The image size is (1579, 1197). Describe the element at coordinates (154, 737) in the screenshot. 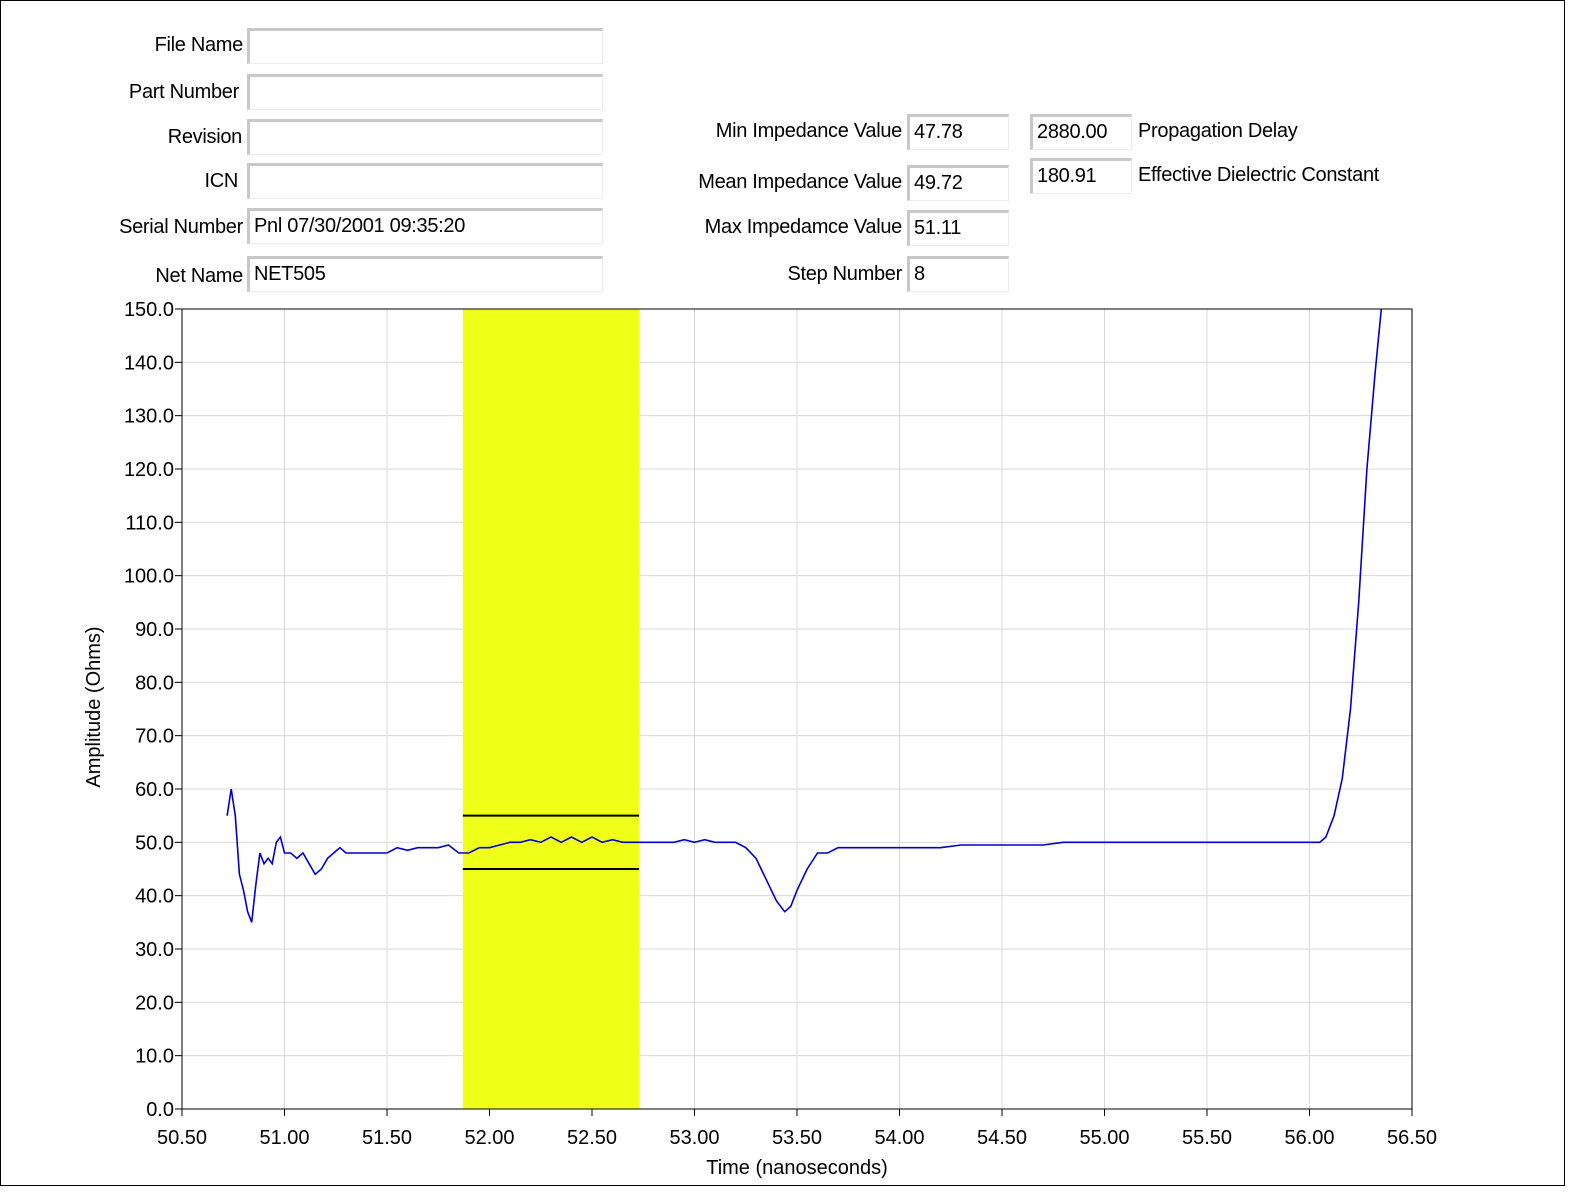

I see `y-tick-label: 70.0` at that location.